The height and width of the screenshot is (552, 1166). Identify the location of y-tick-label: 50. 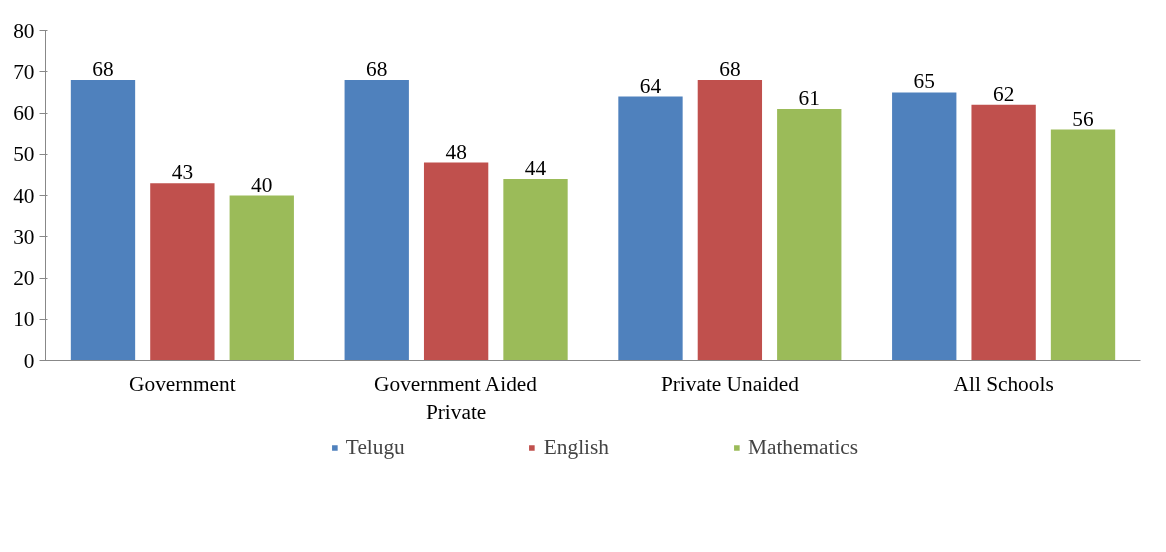
(24, 154).